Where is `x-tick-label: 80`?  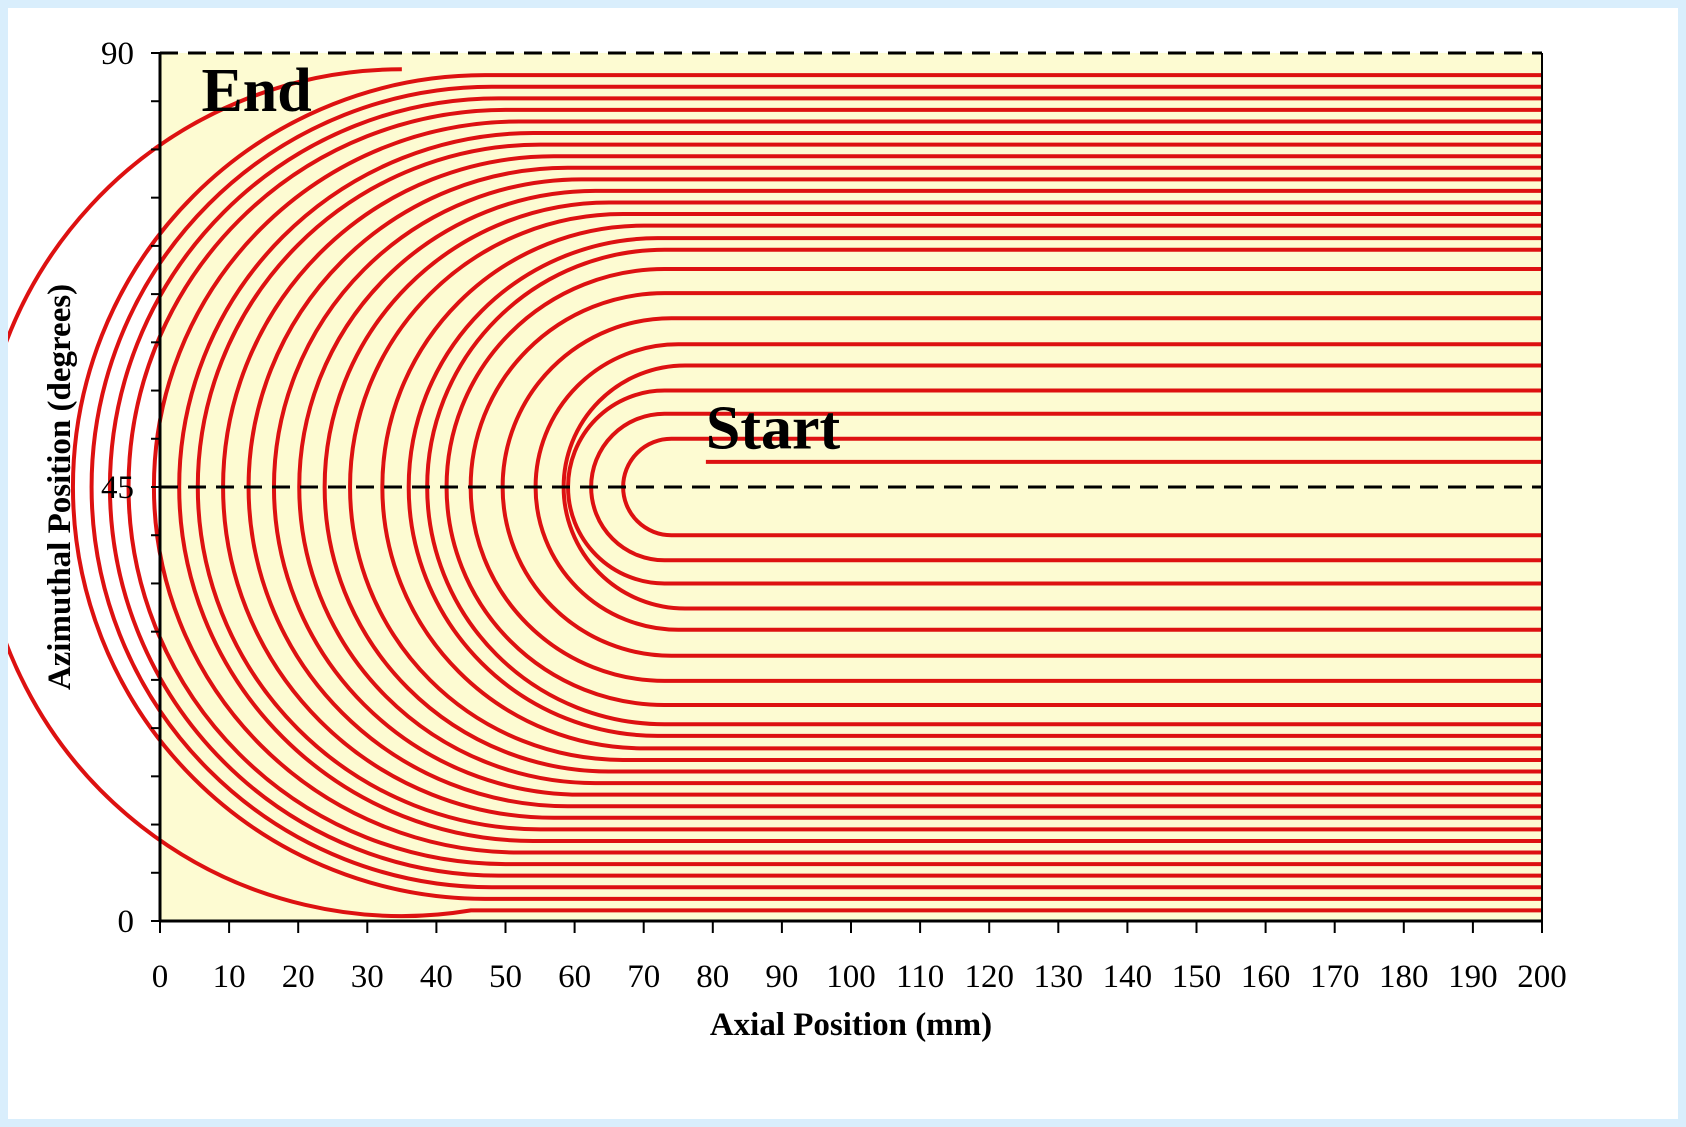 x-tick-label: 80 is located at coordinates (712, 977).